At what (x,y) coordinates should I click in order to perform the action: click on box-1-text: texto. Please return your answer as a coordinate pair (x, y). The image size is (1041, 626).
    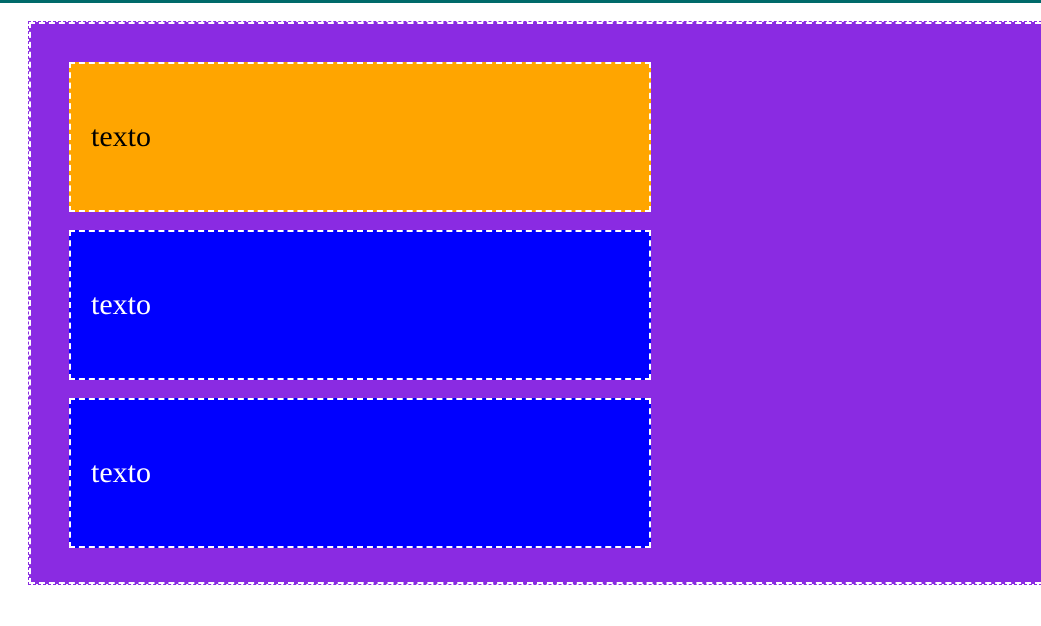
    Looking at the image, I should click on (121, 136).